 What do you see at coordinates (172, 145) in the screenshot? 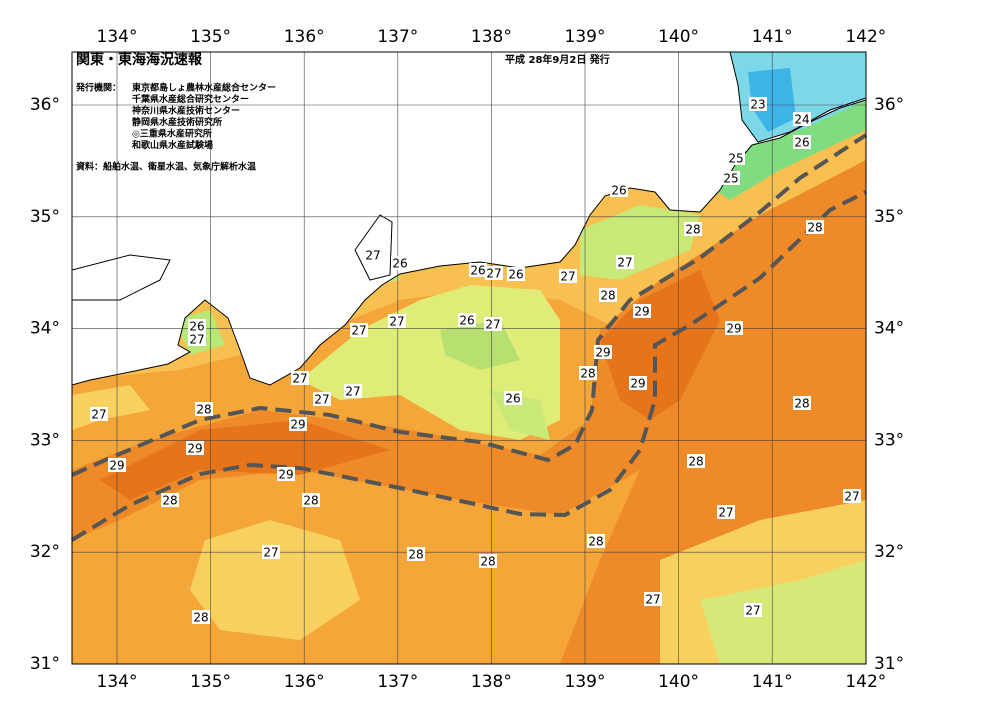
I see `issuer: 和歌山県水産試験場` at bounding box center [172, 145].